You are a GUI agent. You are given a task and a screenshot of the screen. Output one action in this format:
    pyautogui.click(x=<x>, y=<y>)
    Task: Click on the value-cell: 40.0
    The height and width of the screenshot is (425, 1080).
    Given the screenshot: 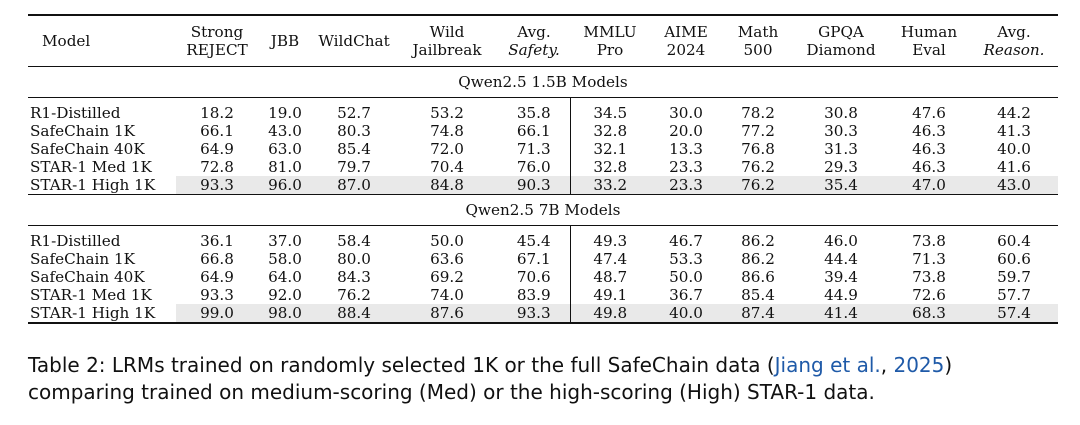 What is the action you would take?
    pyautogui.click(x=1014, y=149)
    